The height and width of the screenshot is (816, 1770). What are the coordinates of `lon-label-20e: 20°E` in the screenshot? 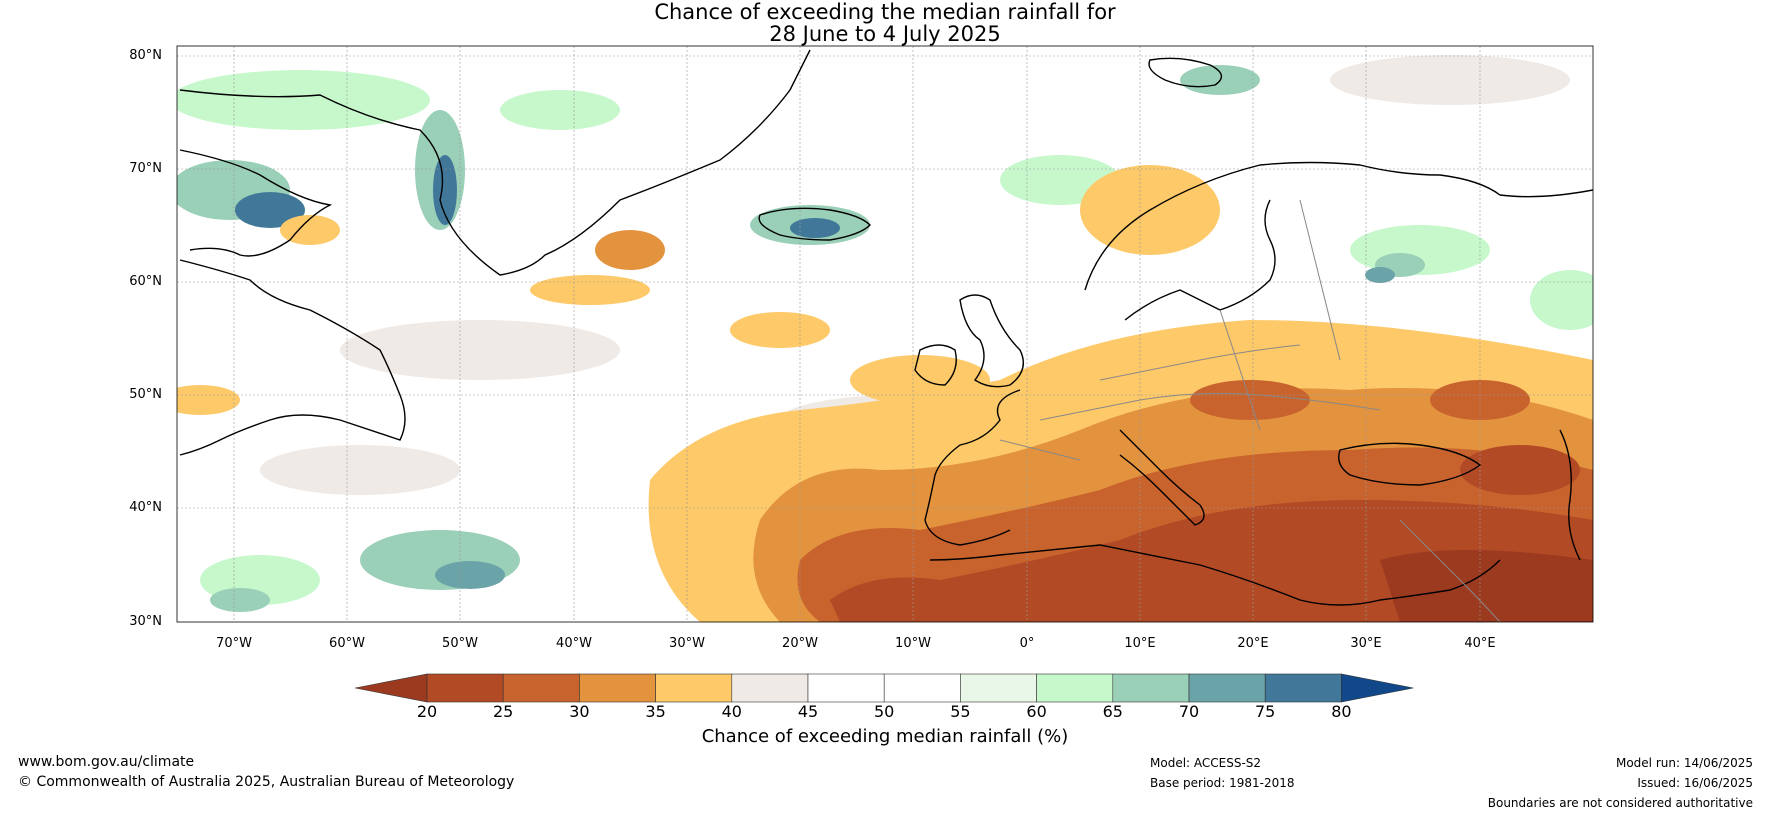 It's located at (1253, 643).